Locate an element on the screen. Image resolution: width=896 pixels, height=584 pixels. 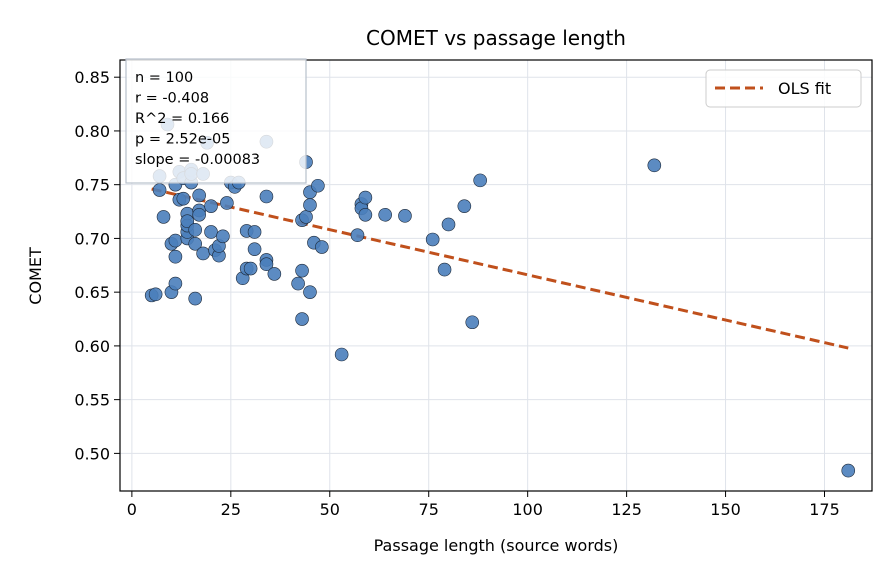
y-tick-label: 0.50 is located at coordinates (92, 453).